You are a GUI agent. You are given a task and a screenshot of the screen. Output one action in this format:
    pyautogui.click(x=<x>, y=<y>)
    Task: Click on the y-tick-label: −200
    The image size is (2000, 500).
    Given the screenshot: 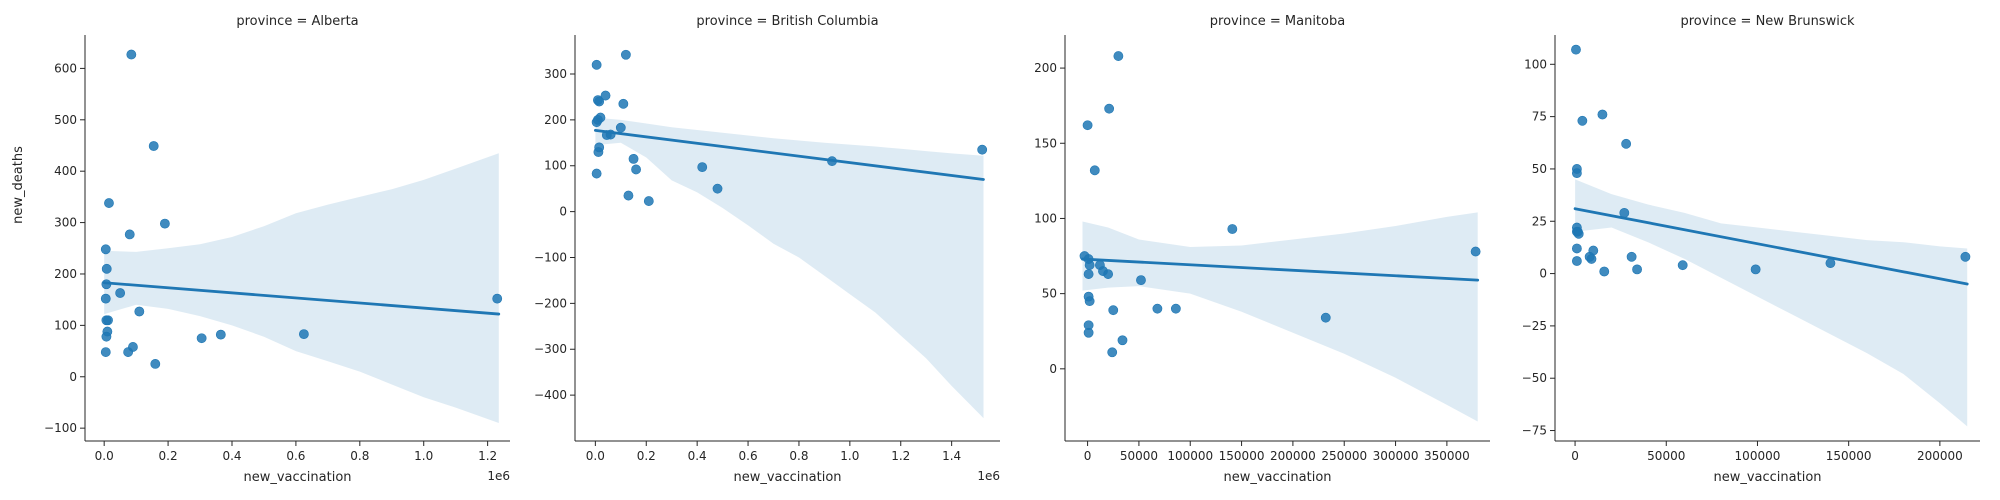 What is the action you would take?
    pyautogui.click(x=550, y=303)
    